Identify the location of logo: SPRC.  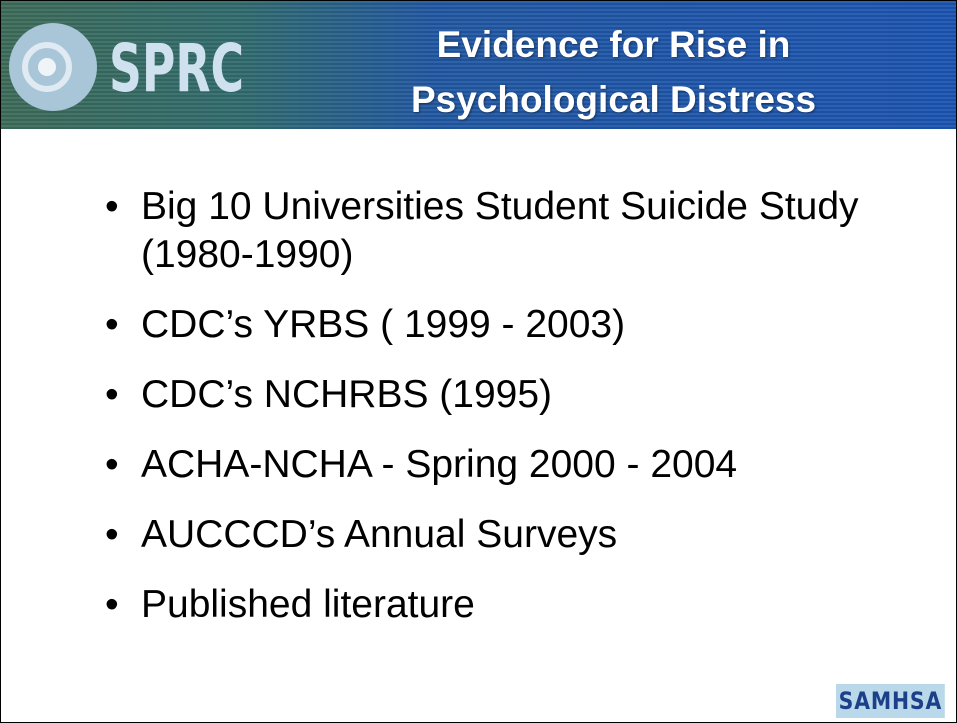
(126, 67).